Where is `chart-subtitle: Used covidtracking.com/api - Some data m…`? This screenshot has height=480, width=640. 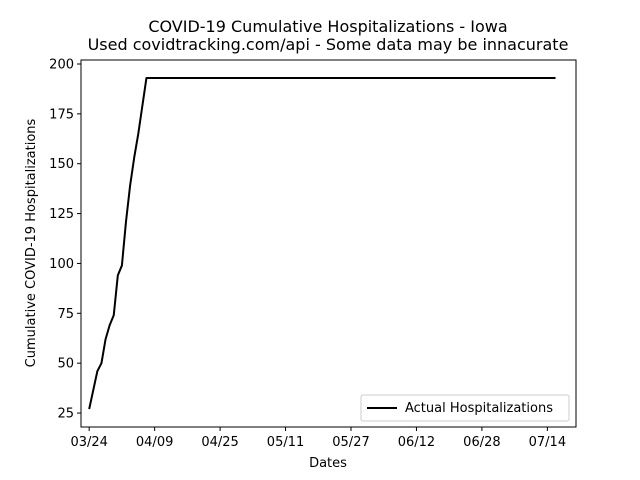 chart-subtitle: Used covidtracking.com/api - Some data m… is located at coordinates (328, 44).